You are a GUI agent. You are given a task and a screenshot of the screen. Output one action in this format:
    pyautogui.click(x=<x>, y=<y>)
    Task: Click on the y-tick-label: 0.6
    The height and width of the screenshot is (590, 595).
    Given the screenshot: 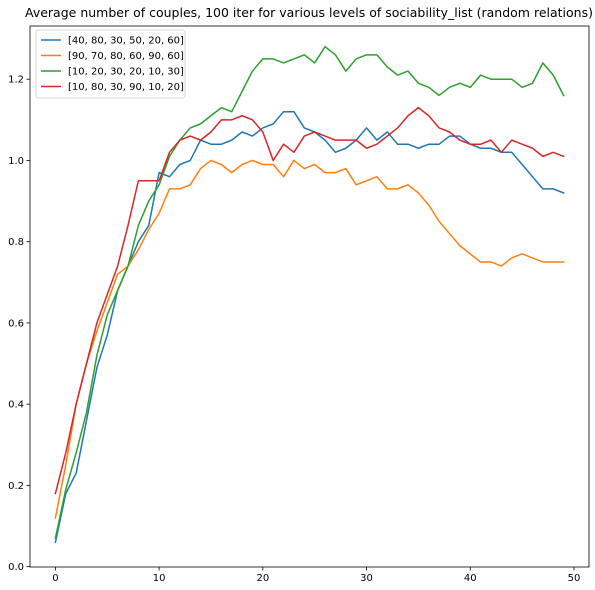 What is the action you would take?
    pyautogui.click(x=16, y=323)
    